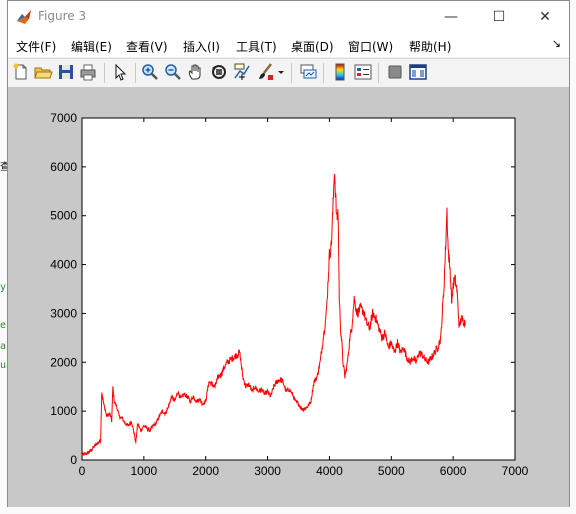 Image resolution: width=576 pixels, height=514 pixels. What do you see at coordinates (267, 471) in the screenshot?
I see `x-tick-label: 3000` at bounding box center [267, 471].